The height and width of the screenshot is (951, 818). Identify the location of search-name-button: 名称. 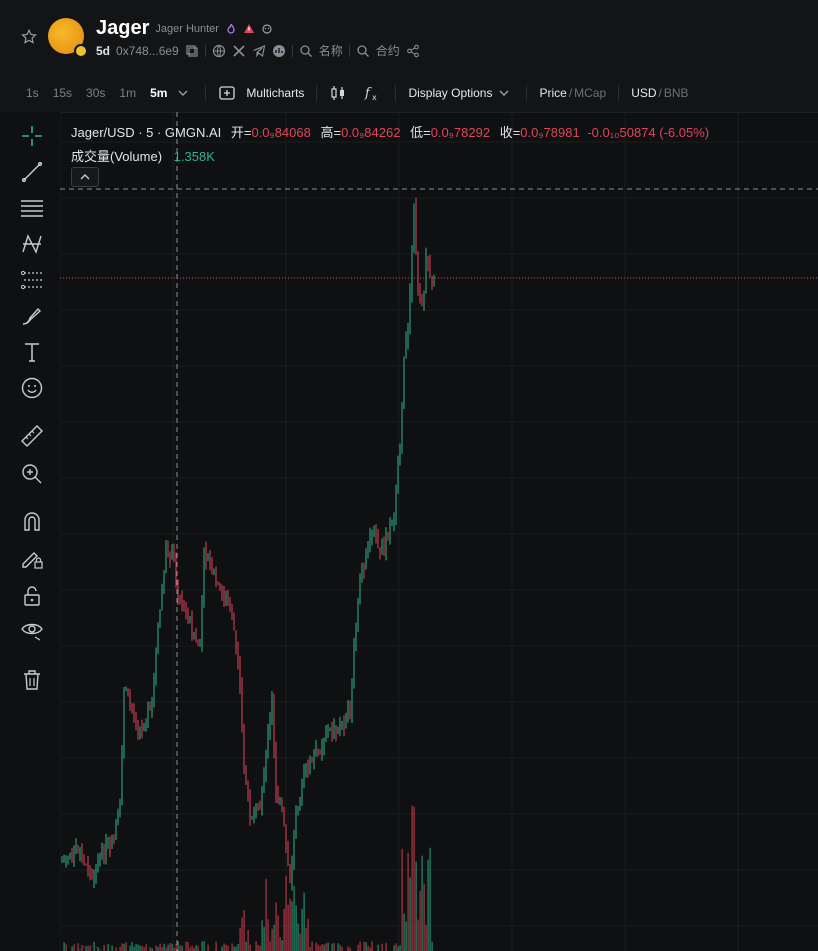
(330, 51).